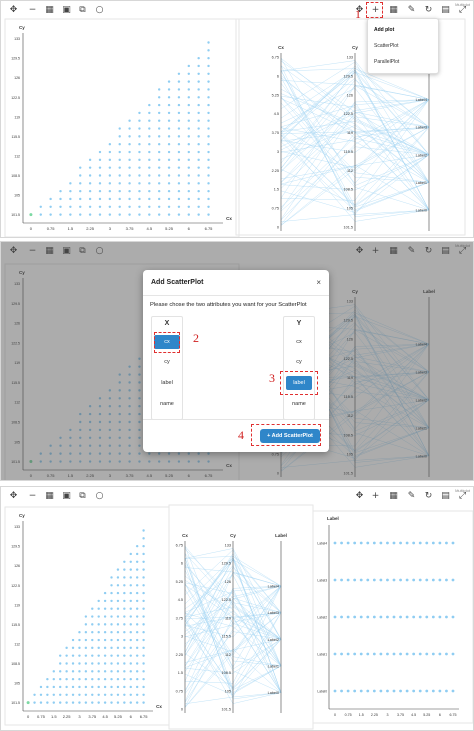  What do you see at coordinates (290, 436) in the screenshot?
I see `add-scatterplot-button: + Add ScatterPlot` at bounding box center [290, 436].